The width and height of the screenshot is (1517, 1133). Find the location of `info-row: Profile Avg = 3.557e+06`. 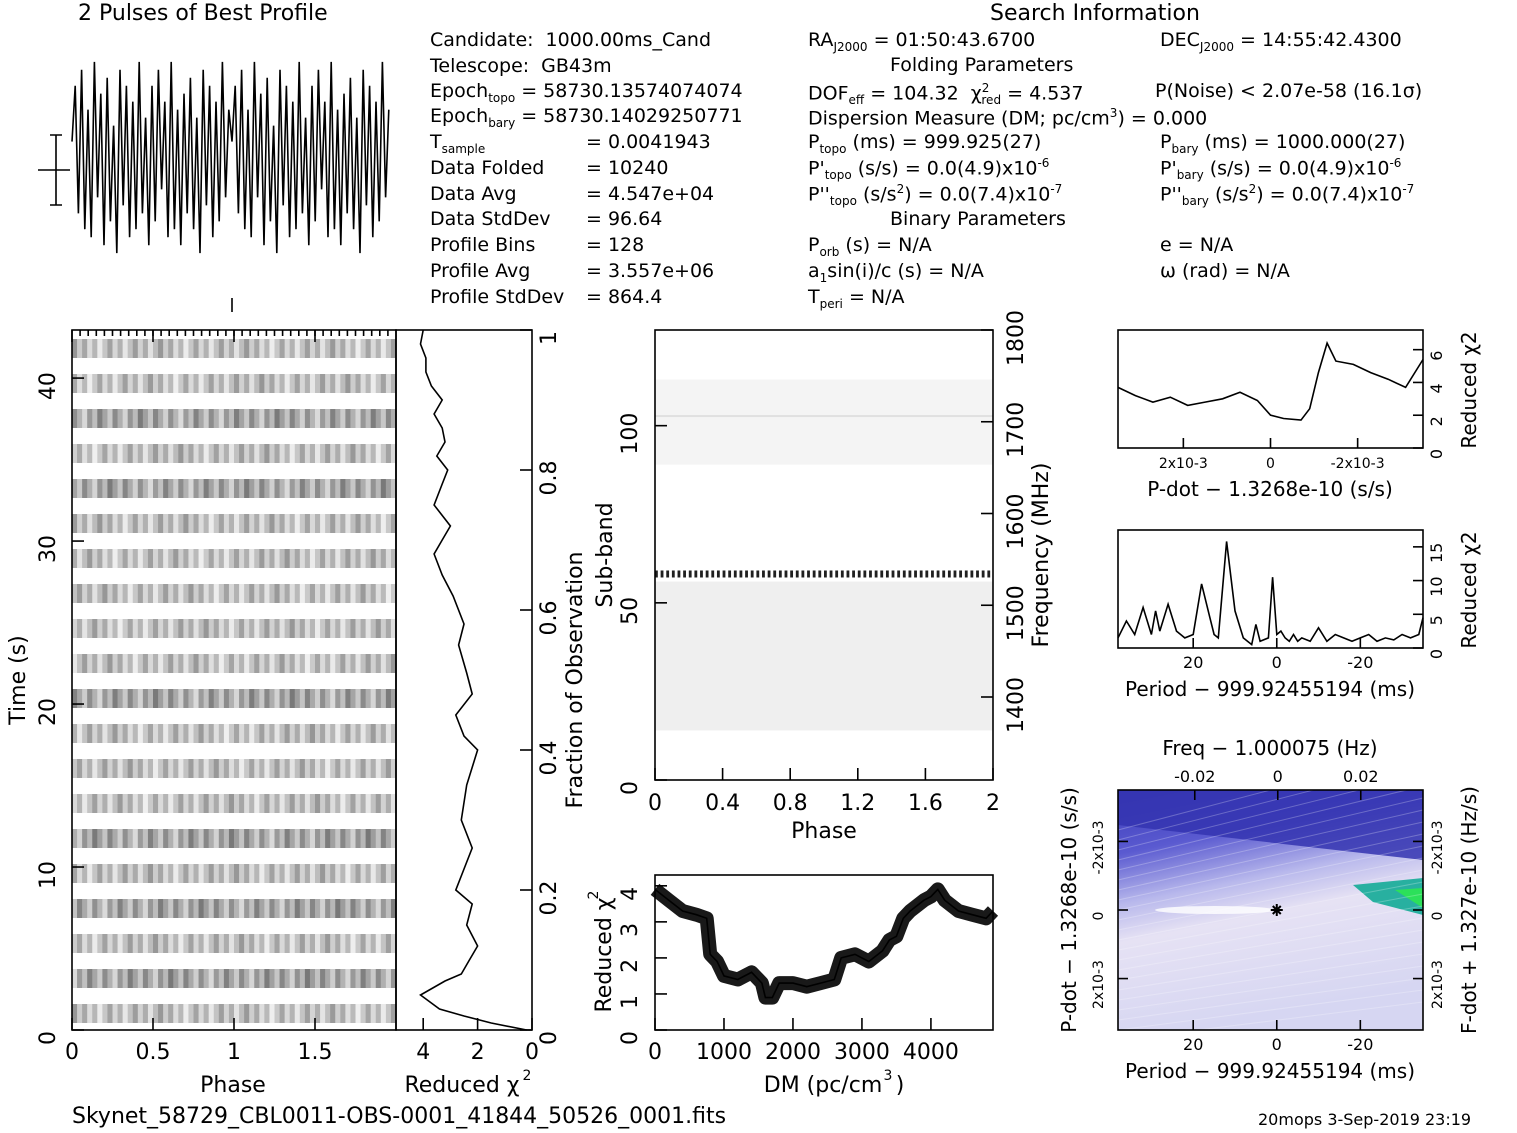

info-row: Profile Avg = 3.557e+06 is located at coordinates (572, 271).